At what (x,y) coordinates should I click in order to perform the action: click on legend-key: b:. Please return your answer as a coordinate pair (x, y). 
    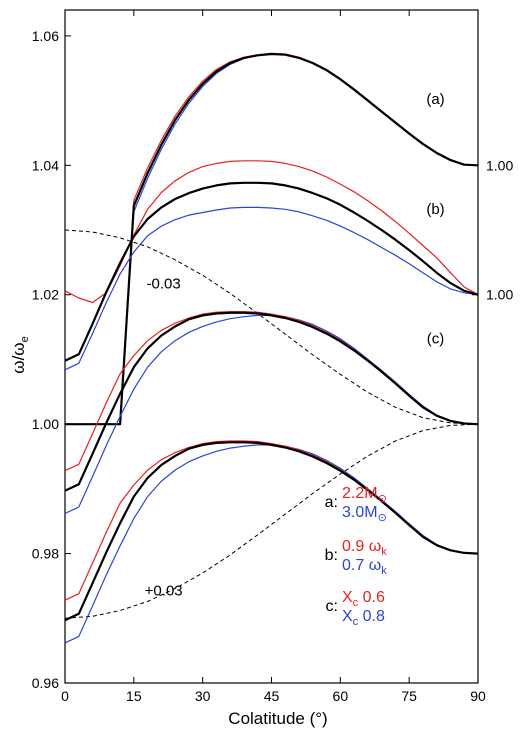
    Looking at the image, I should click on (331, 555).